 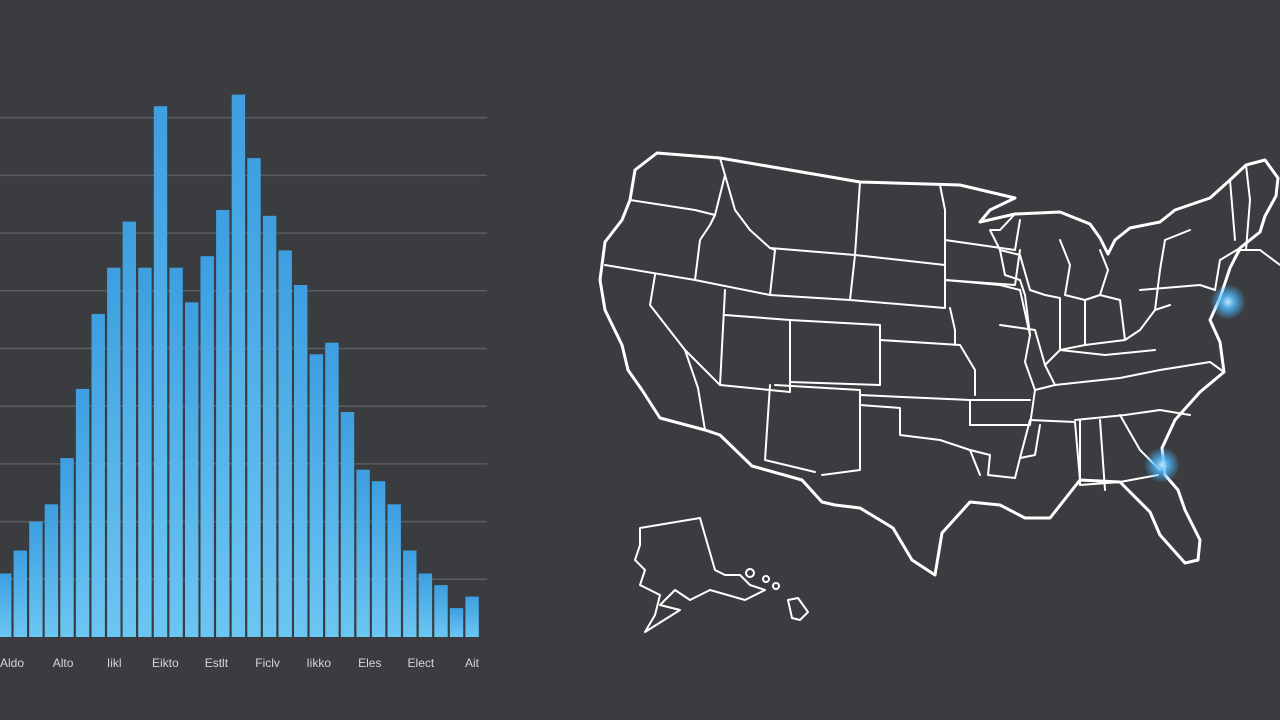 I want to click on highlight-glow-northeast, so click(x=1228, y=302).